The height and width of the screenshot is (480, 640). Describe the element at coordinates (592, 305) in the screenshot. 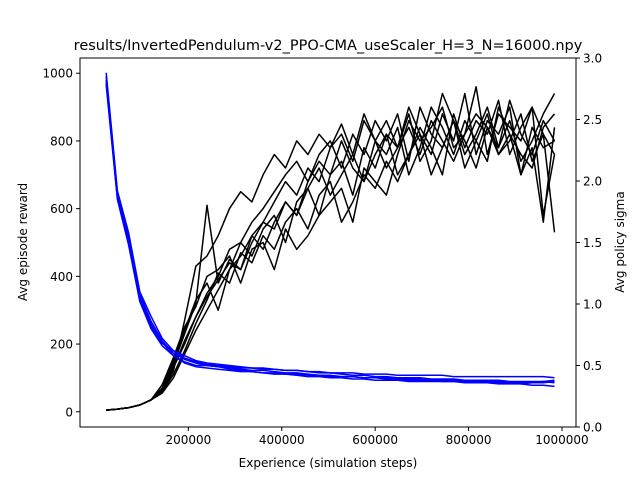

I see `y2-tick-label: 1.0` at that location.